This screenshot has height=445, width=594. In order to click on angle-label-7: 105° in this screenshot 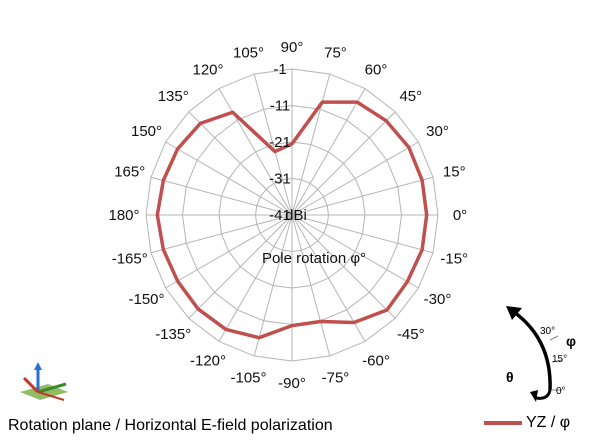, I will do `click(248, 53)`.